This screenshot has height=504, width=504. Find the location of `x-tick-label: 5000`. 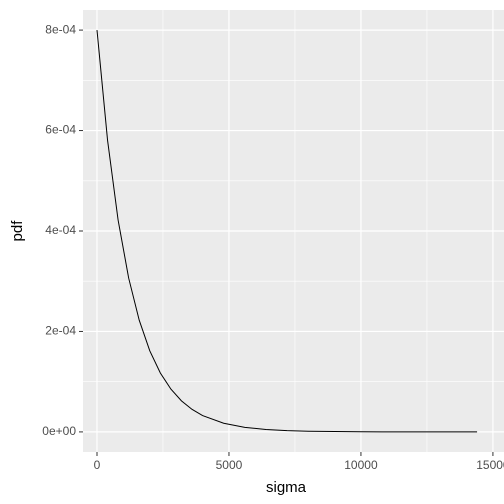

x-tick-label: 5000 is located at coordinates (229, 465).